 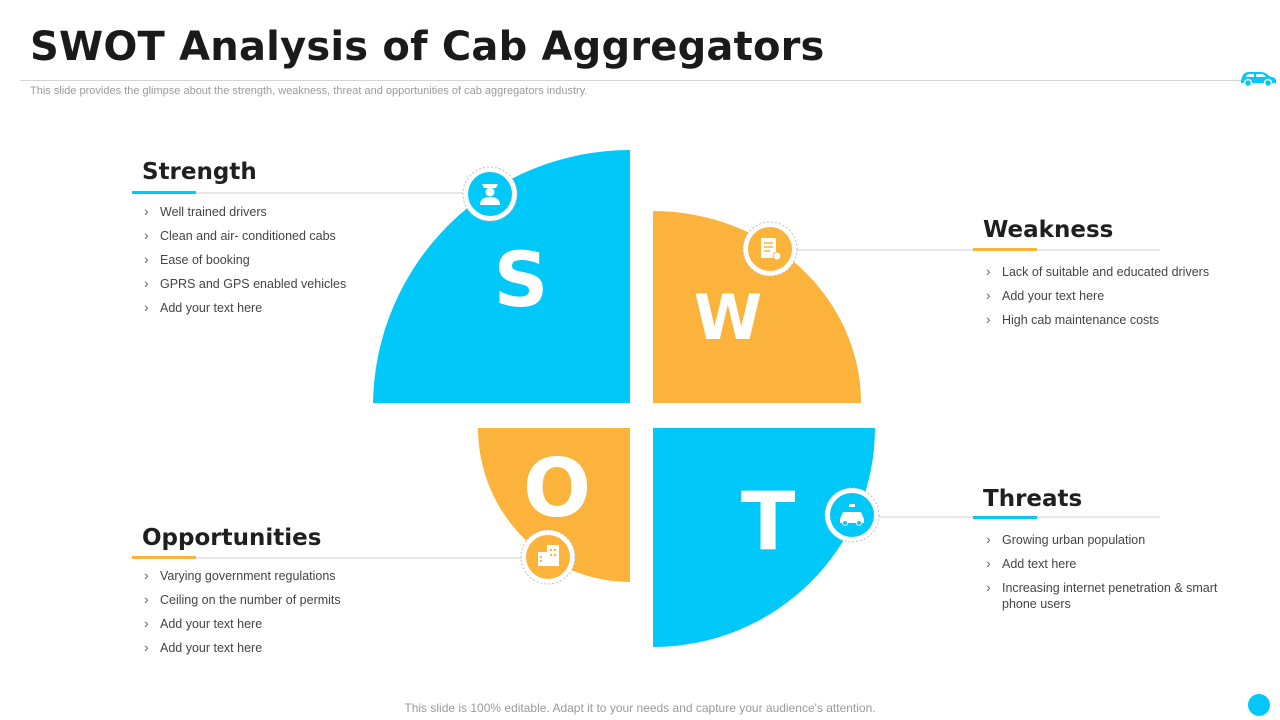 I want to click on opportunities-letter: O, so click(x=557, y=488).